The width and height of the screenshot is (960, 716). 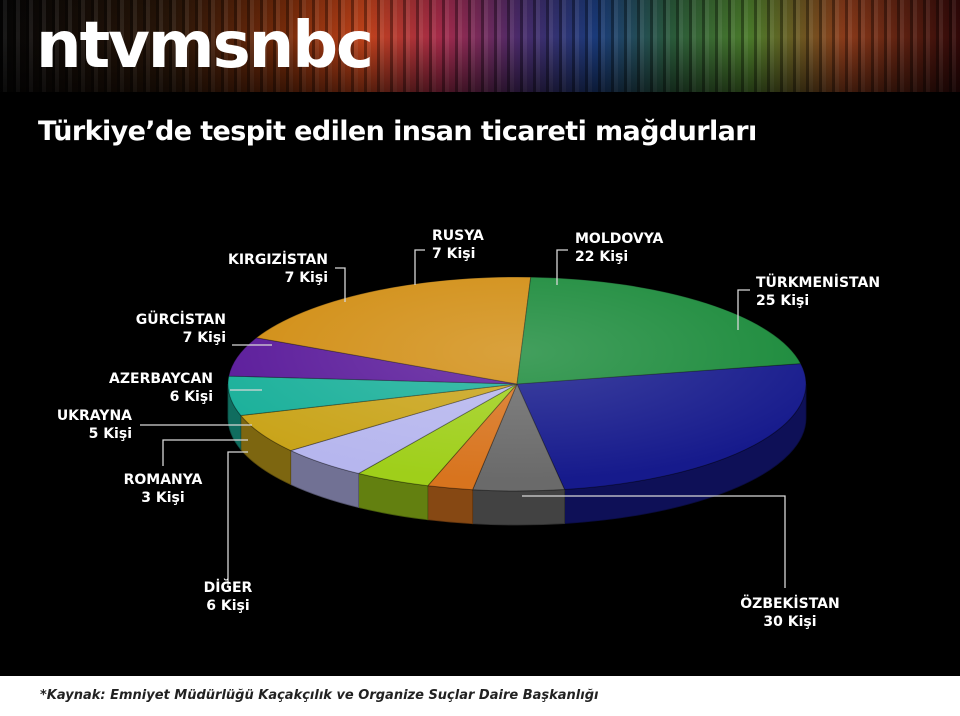 What do you see at coordinates (278, 268) in the screenshot?
I see `slice-label: KIRGIZİSTAN 7 Kişi` at bounding box center [278, 268].